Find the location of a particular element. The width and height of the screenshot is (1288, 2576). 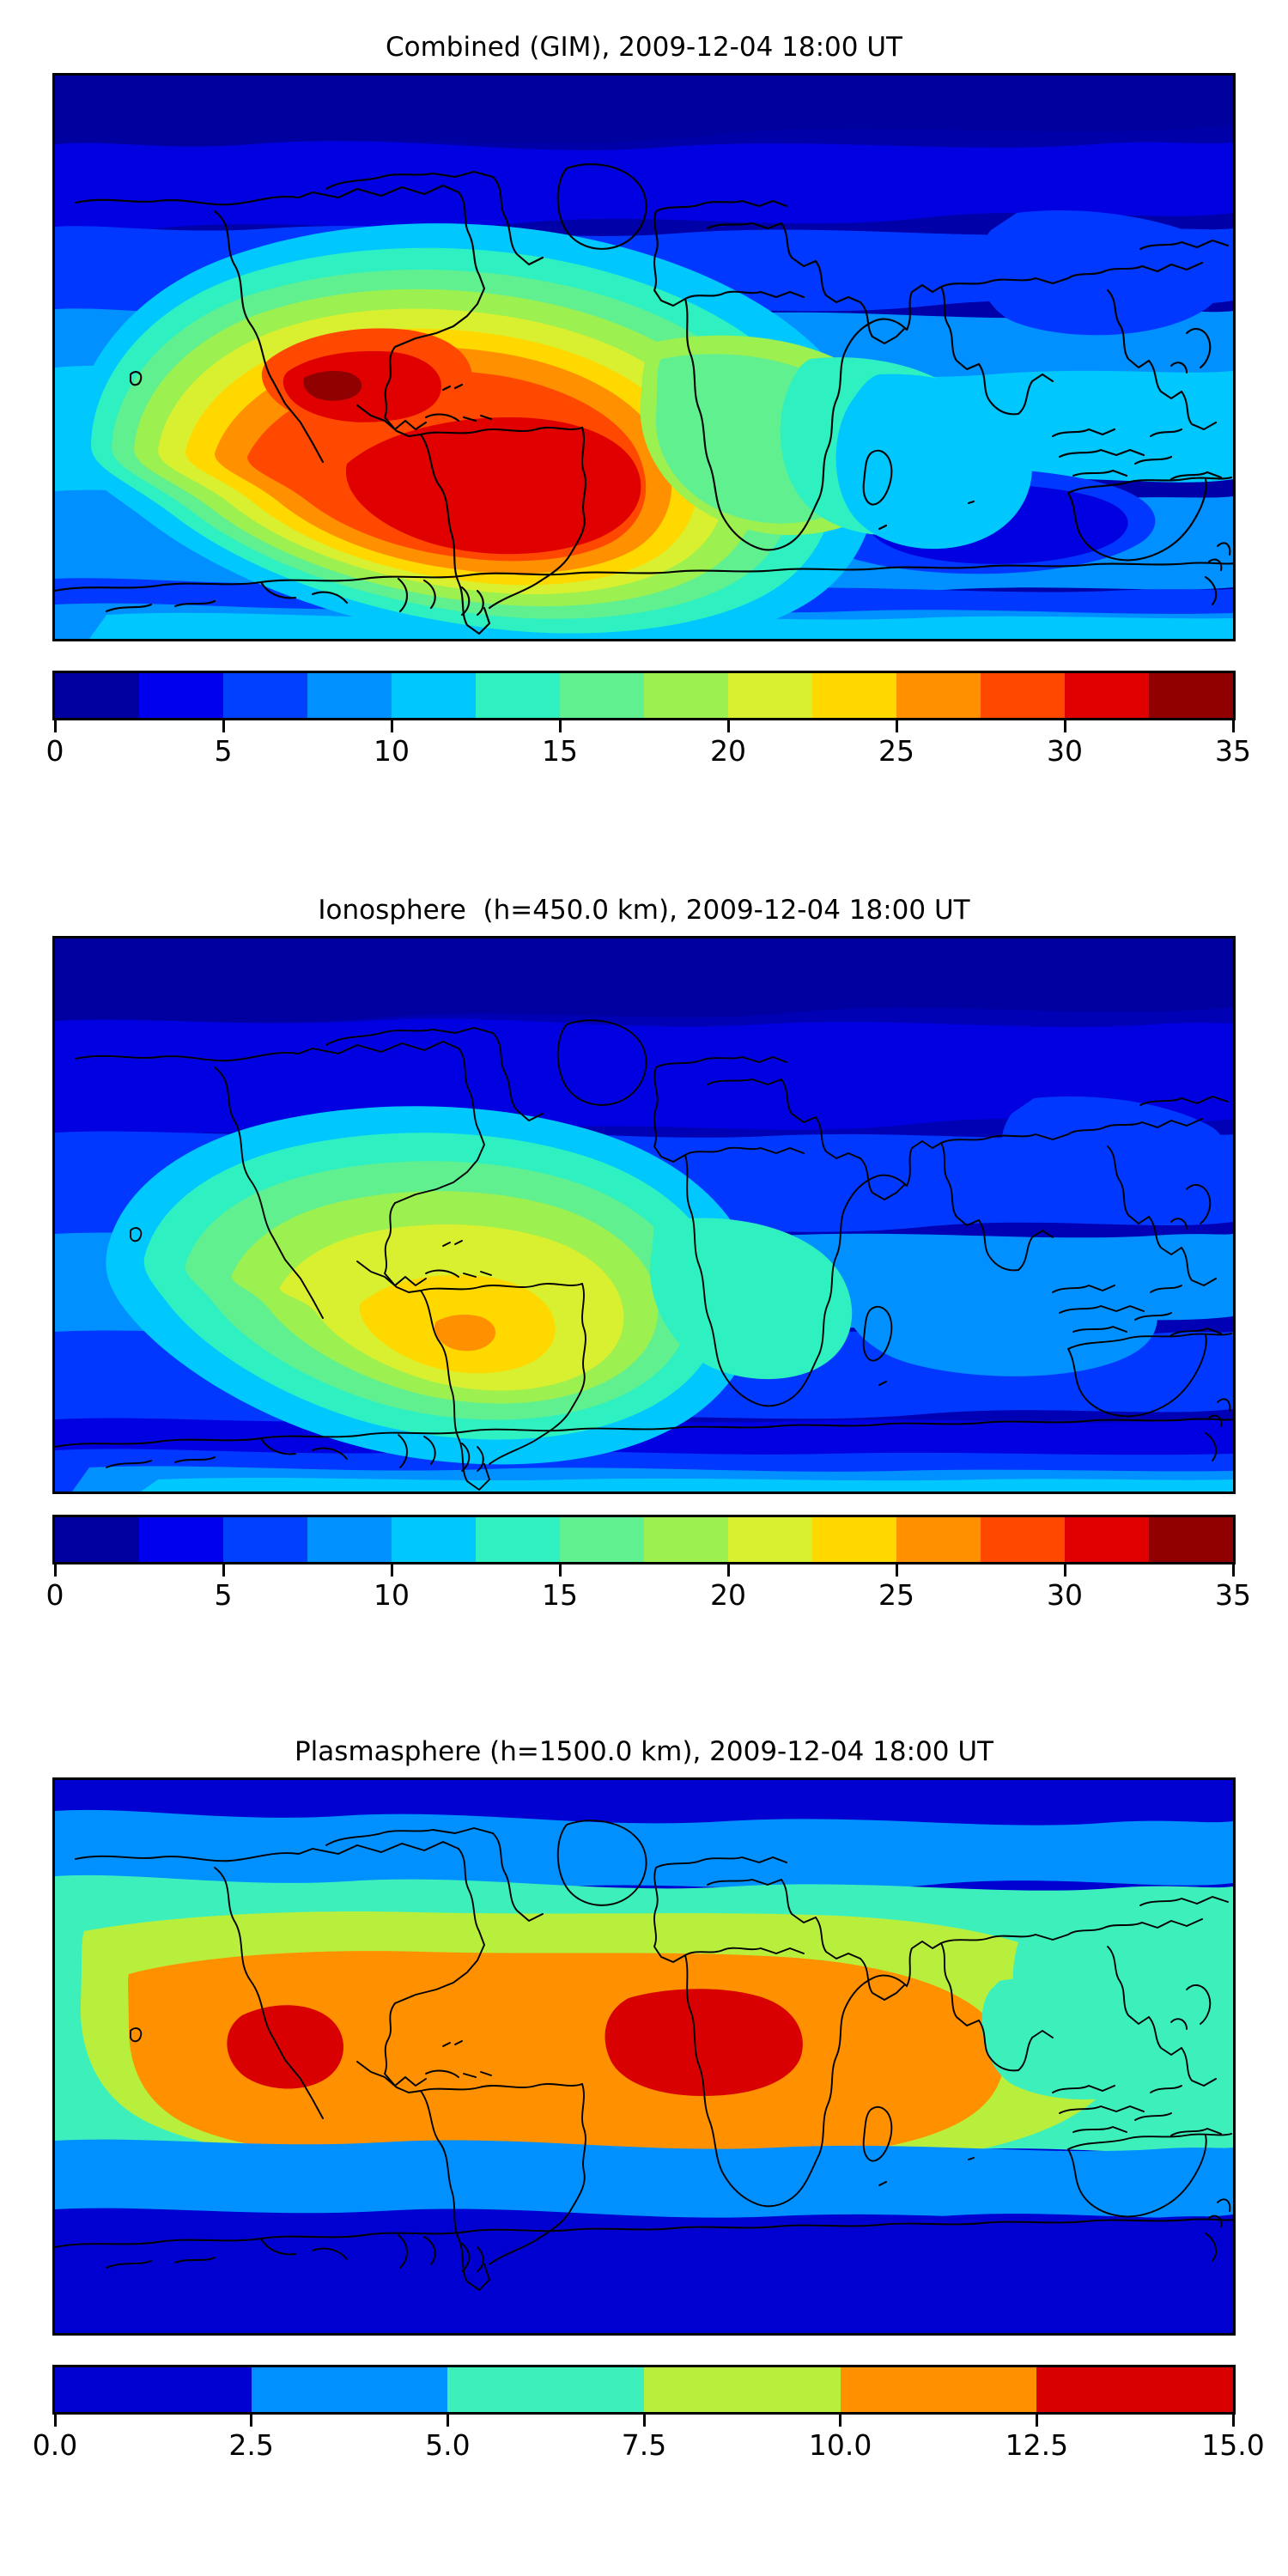

colorbar-labels-1: 0 5 10 15 20 25 30 35 is located at coordinates (649, 752).